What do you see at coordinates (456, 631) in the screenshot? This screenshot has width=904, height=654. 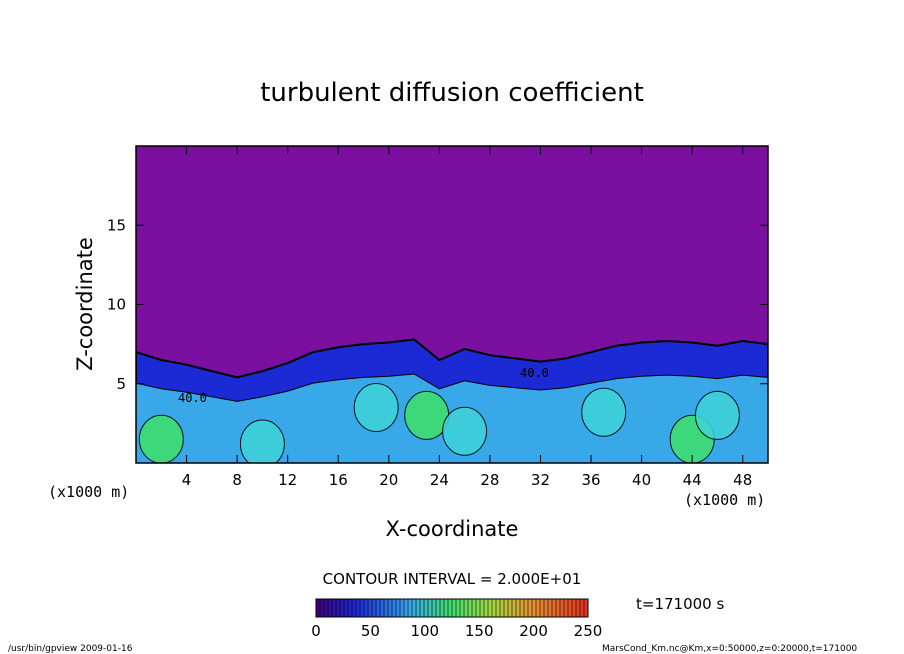 I see `colorbar-ticks: 0 50 100 150 200 250` at bounding box center [456, 631].